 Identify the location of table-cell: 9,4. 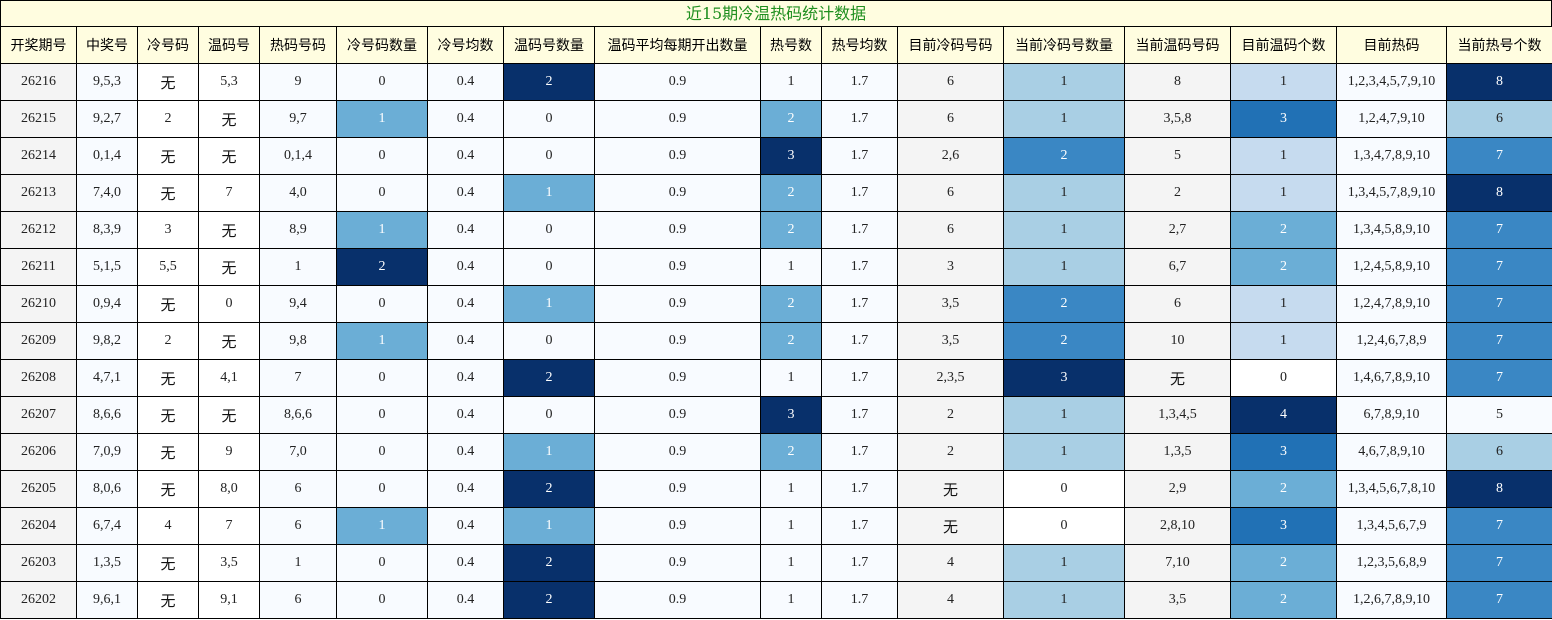
(298, 304).